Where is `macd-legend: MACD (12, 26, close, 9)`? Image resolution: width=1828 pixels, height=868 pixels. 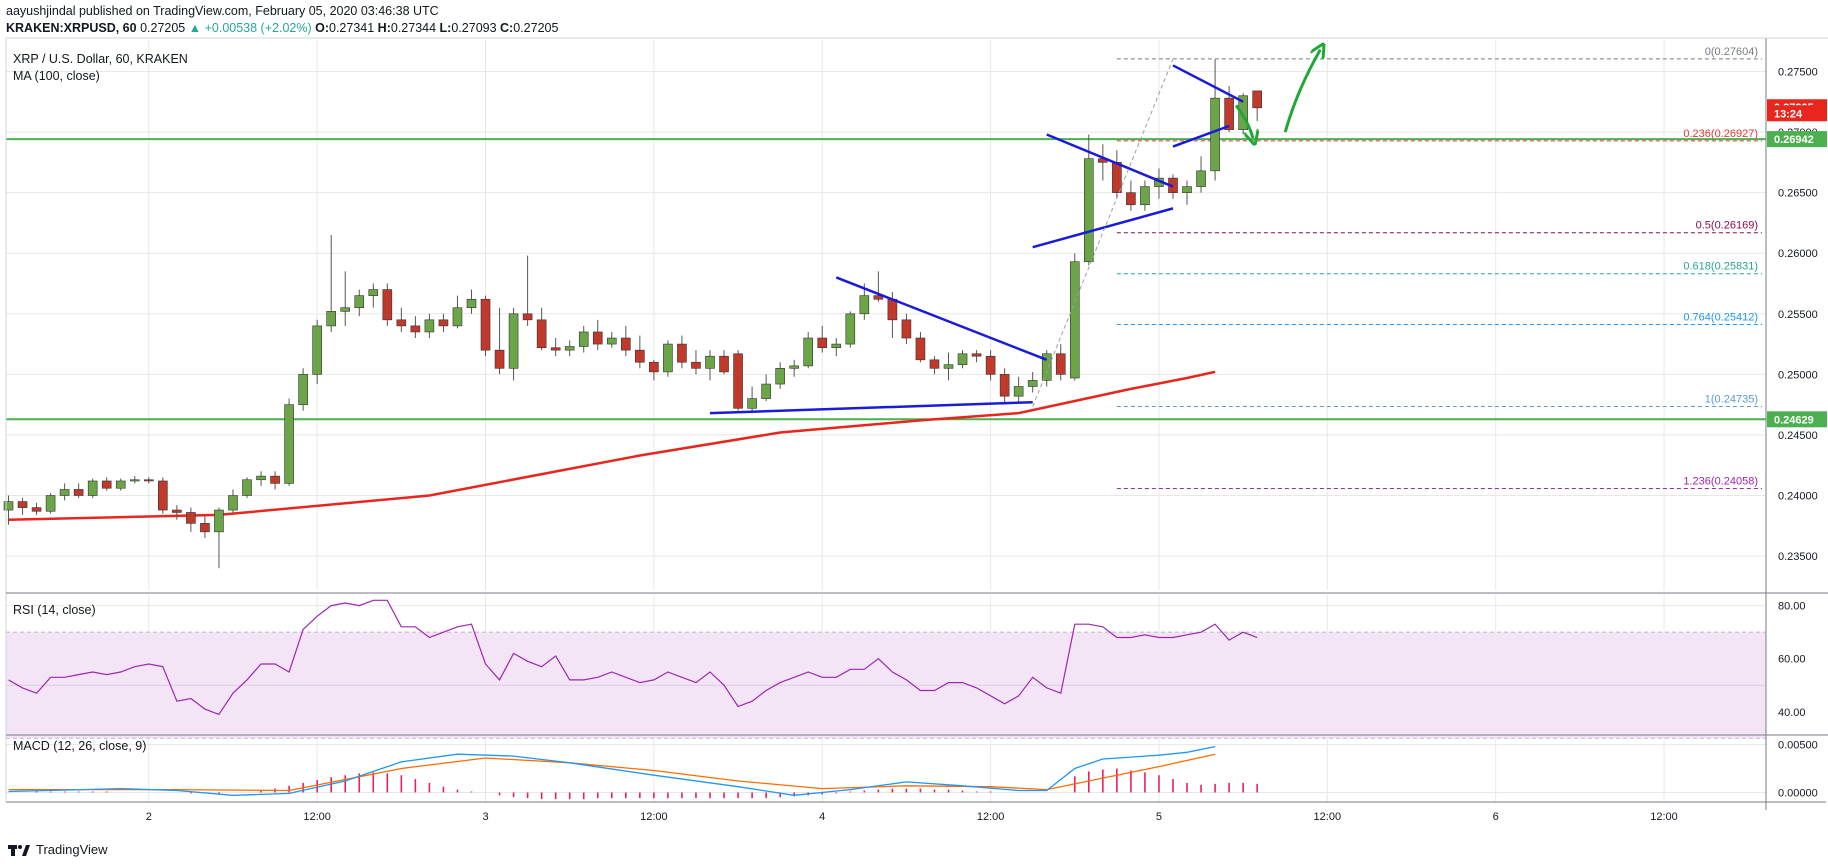
macd-legend: MACD (12, 26, close, 9) is located at coordinates (80, 746).